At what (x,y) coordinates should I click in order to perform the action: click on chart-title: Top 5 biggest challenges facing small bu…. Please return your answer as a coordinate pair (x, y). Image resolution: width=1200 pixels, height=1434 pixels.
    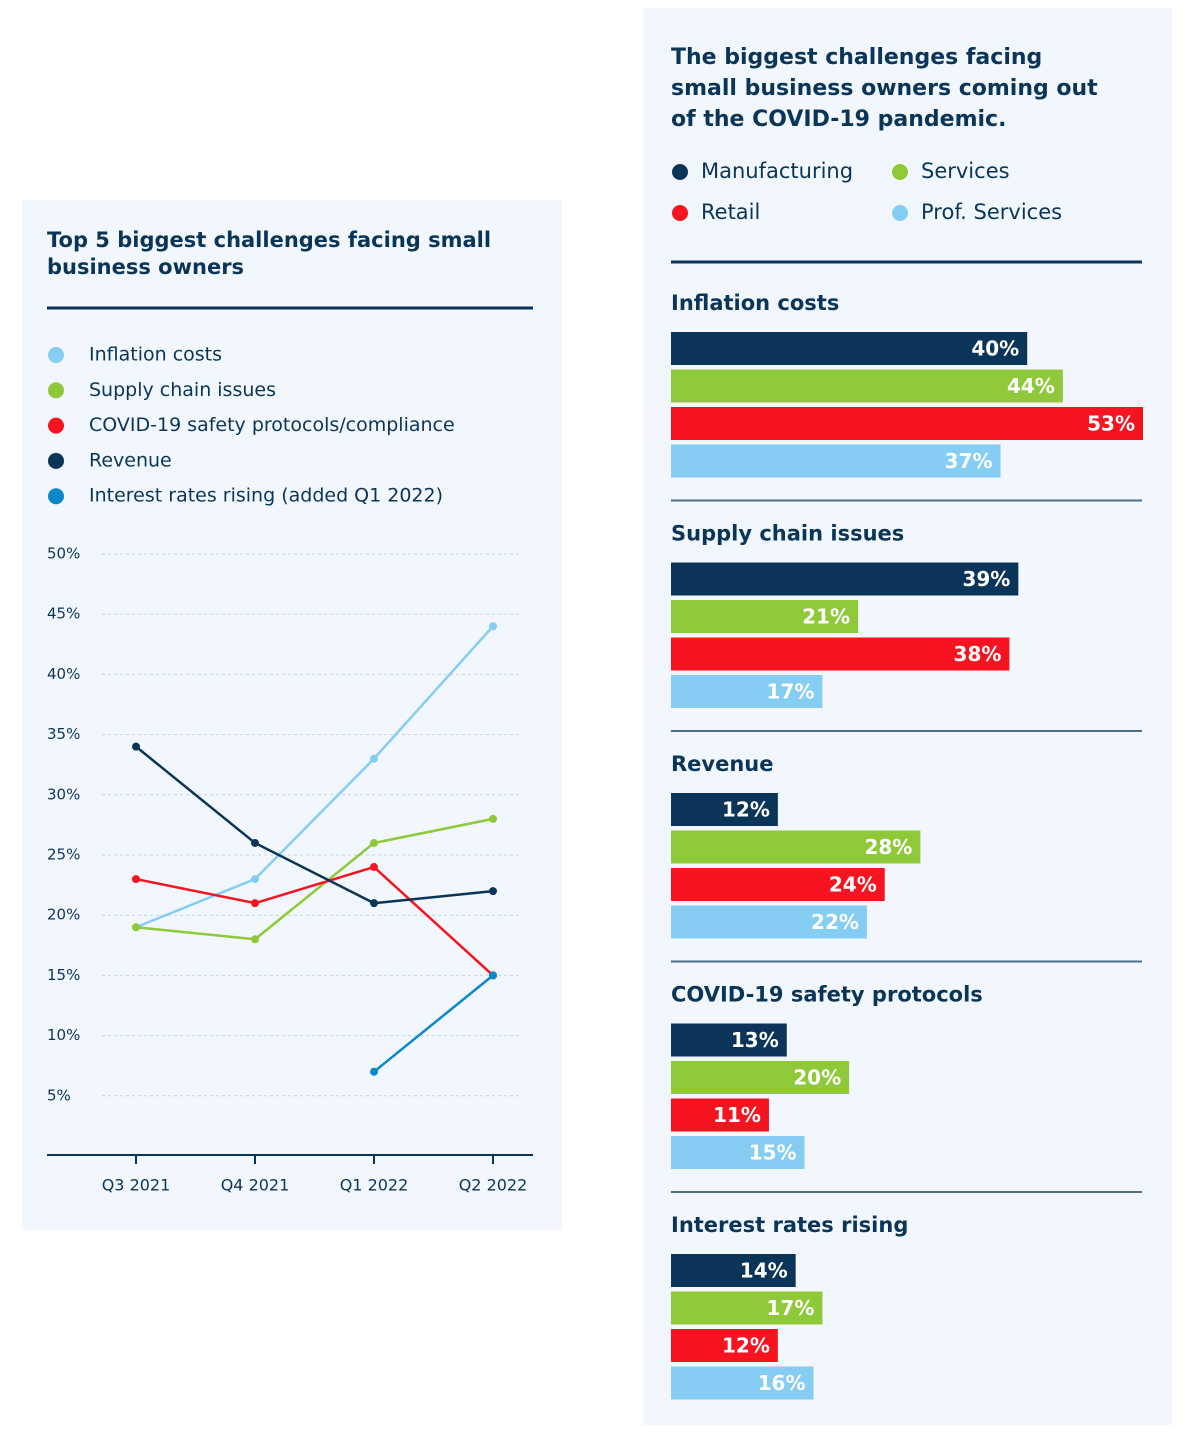
    Looking at the image, I should click on (269, 253).